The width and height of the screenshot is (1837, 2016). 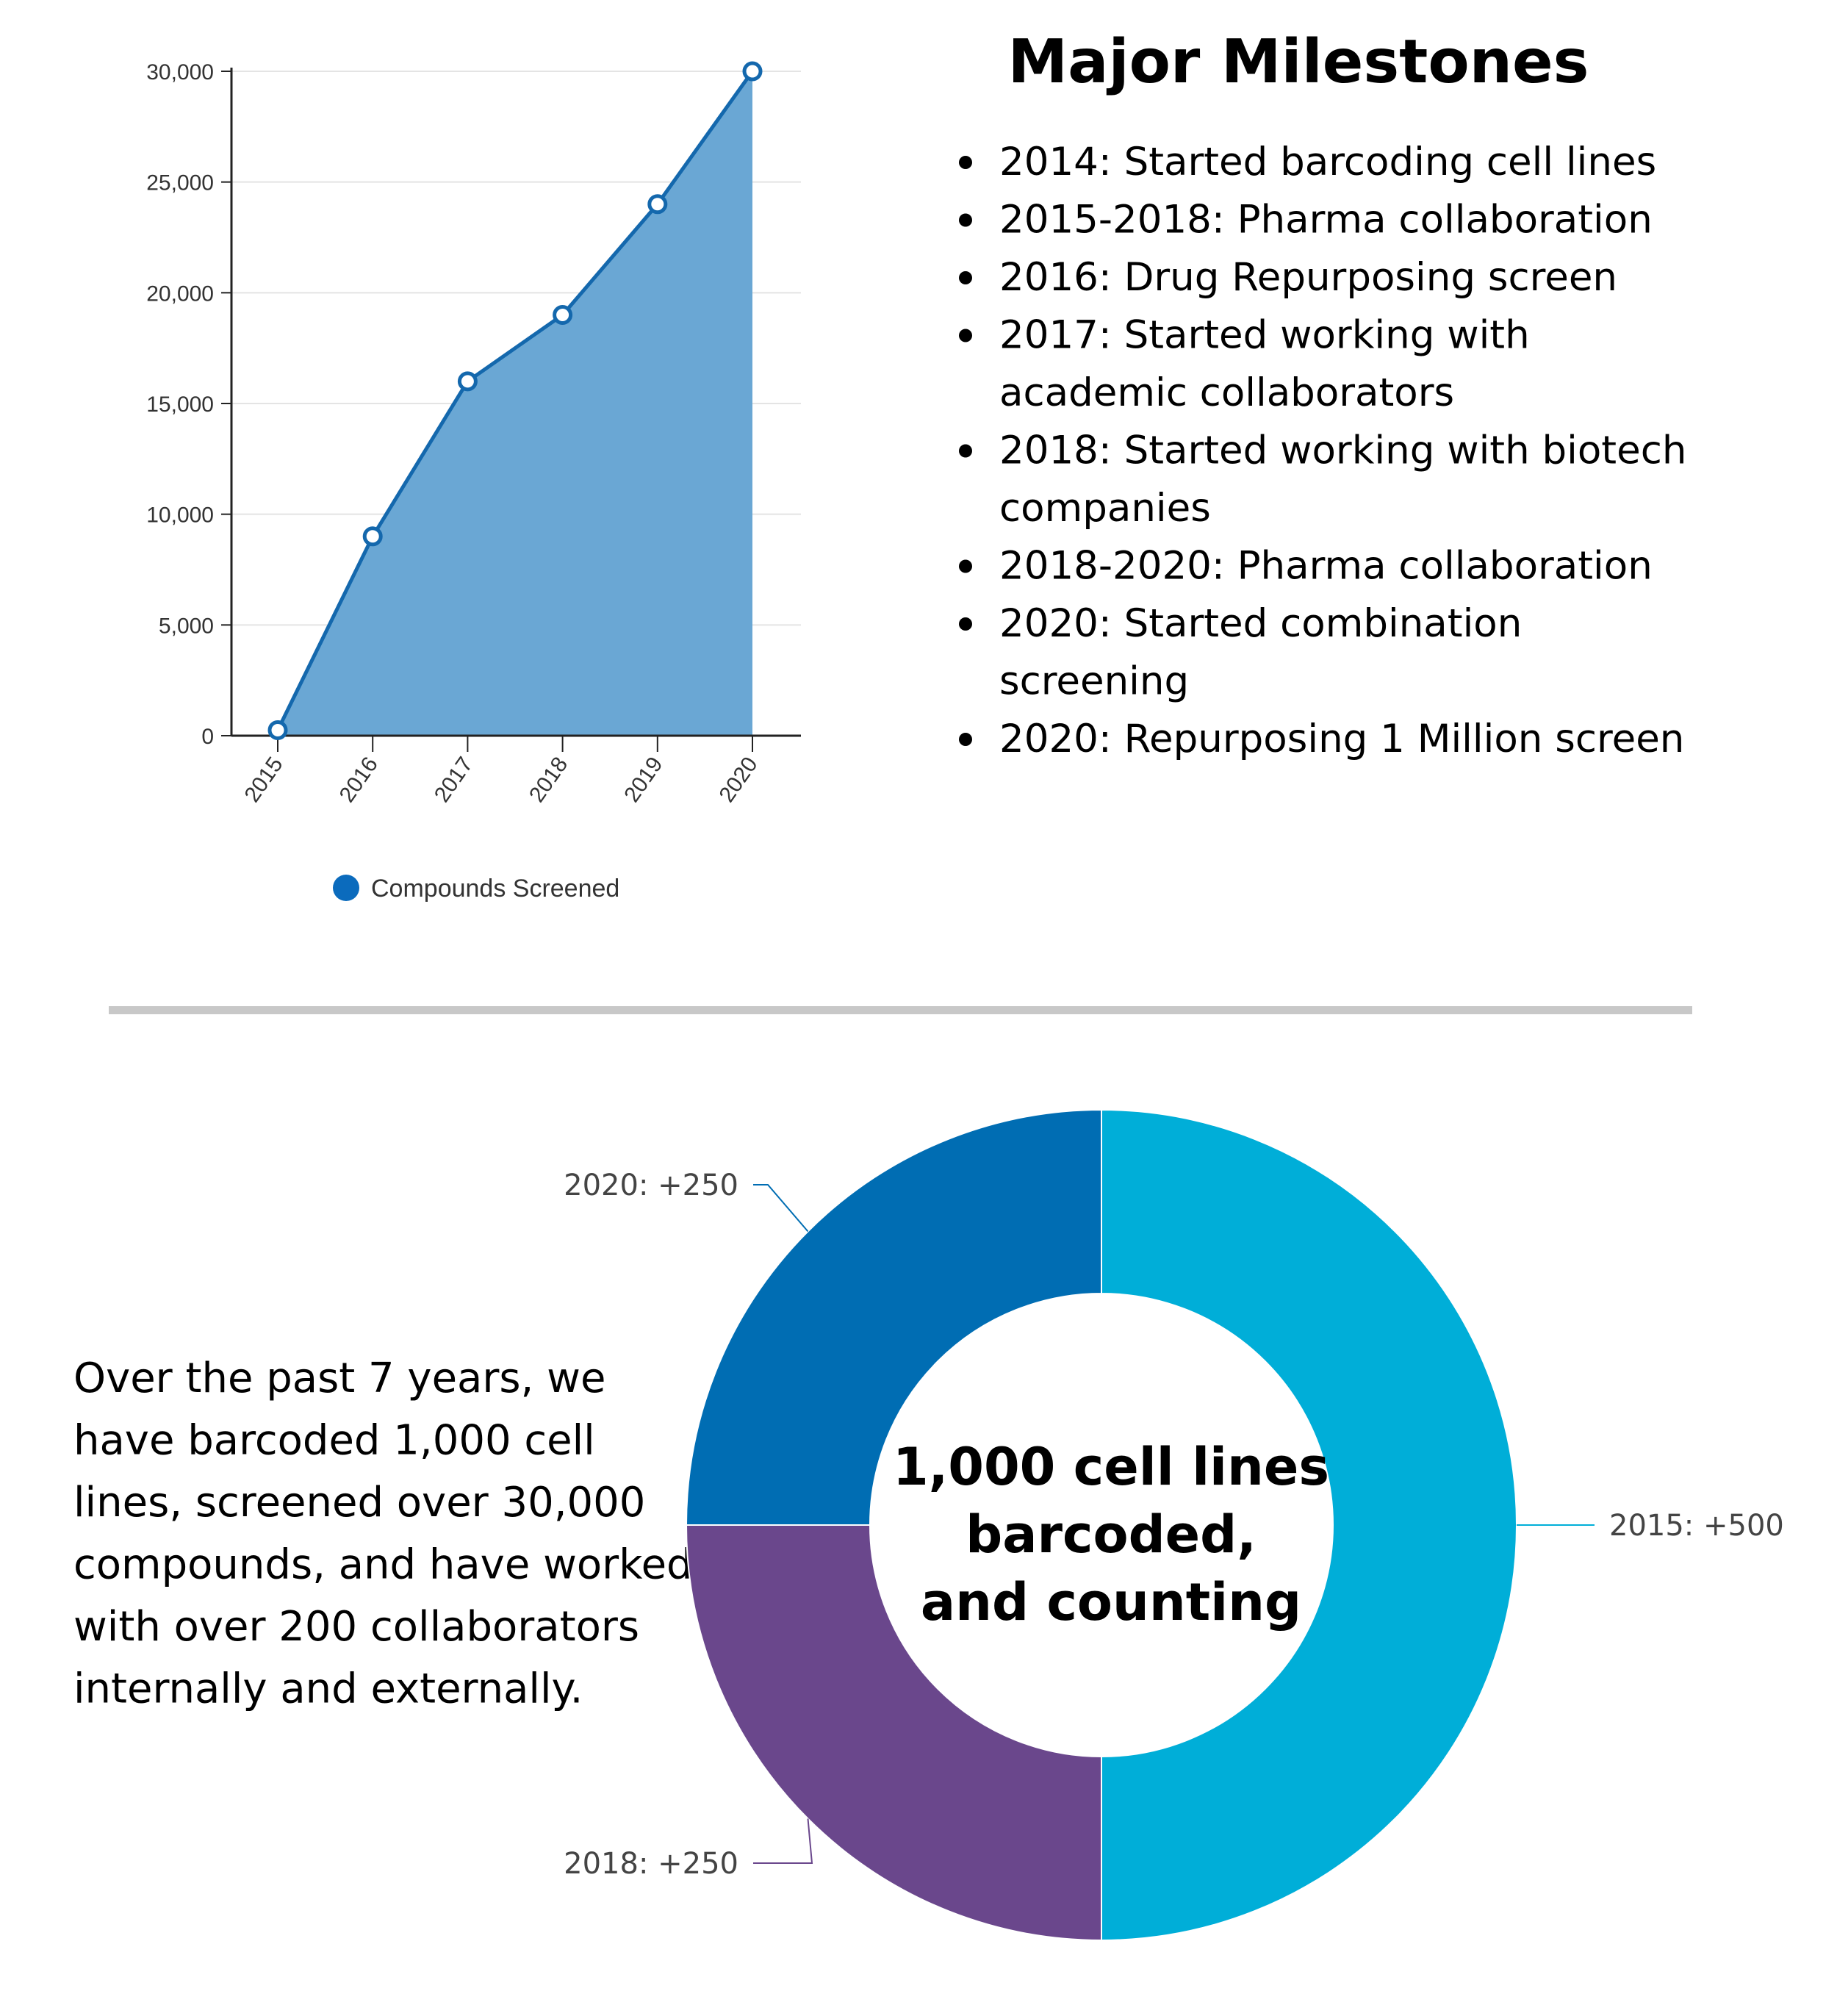 I want to click on summary-line: with over 200 collaborators, so click(x=356, y=1627).